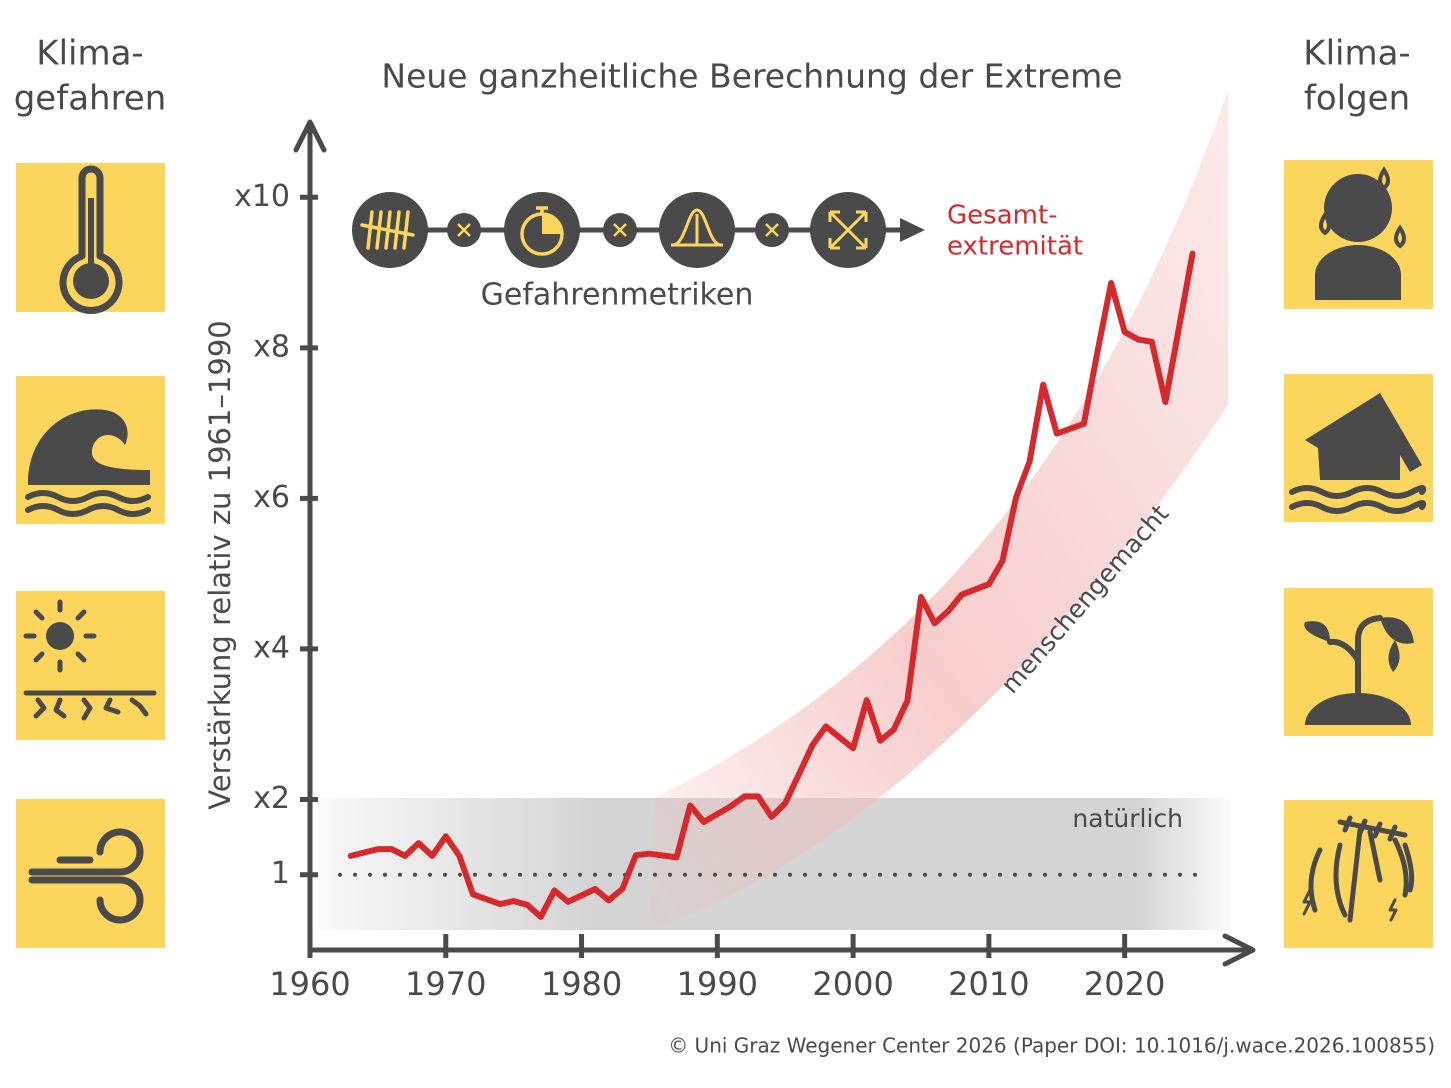 The width and height of the screenshot is (1451, 1088). I want to click on y-axis-label: Verstärkung relativ zu 1961–1990, so click(220, 565).